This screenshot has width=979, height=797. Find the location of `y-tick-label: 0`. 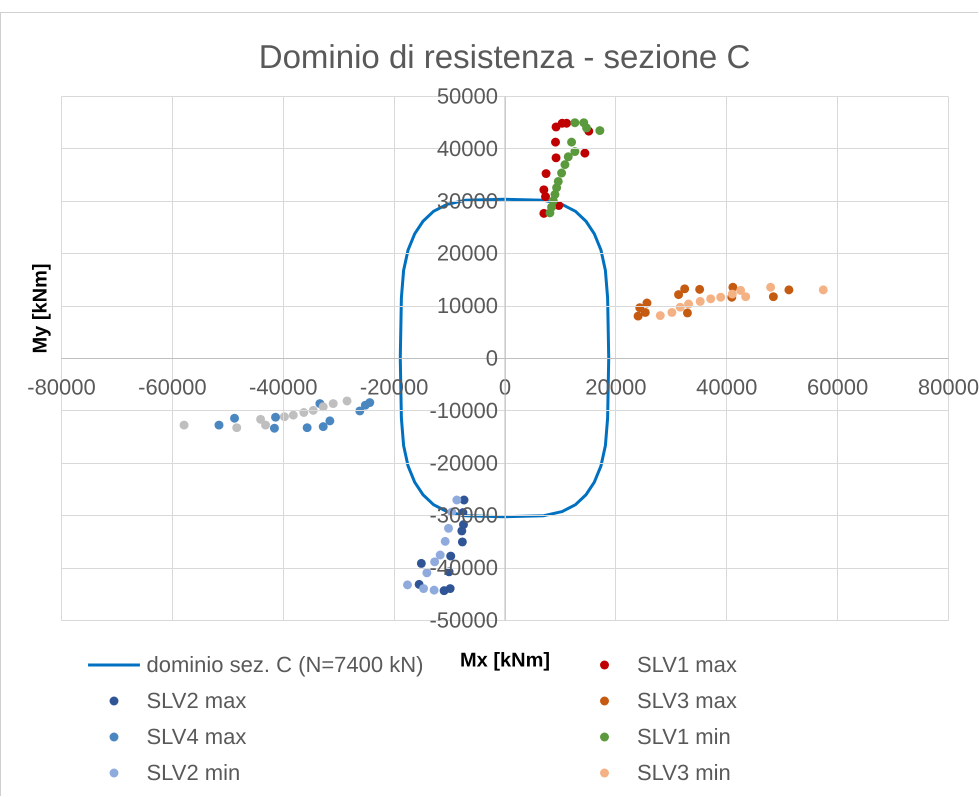

y-tick-label: 0 is located at coordinates (492, 358).